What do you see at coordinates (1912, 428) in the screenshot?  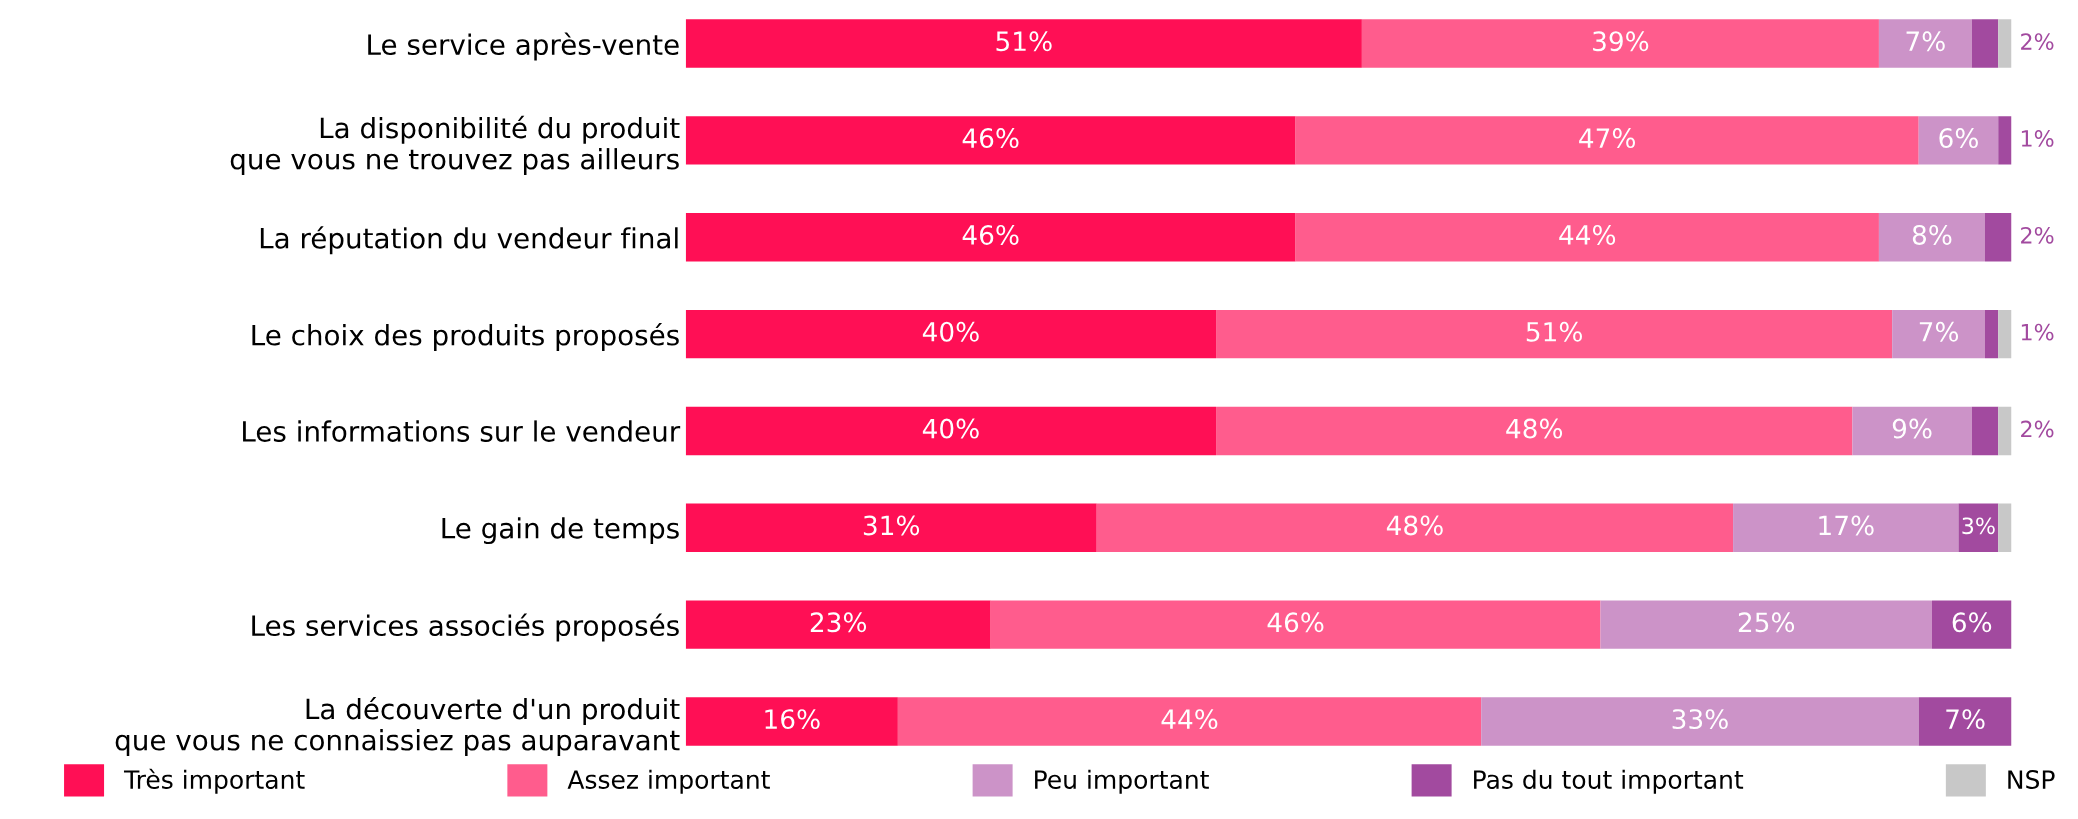 I see `data-label: 9%` at bounding box center [1912, 428].